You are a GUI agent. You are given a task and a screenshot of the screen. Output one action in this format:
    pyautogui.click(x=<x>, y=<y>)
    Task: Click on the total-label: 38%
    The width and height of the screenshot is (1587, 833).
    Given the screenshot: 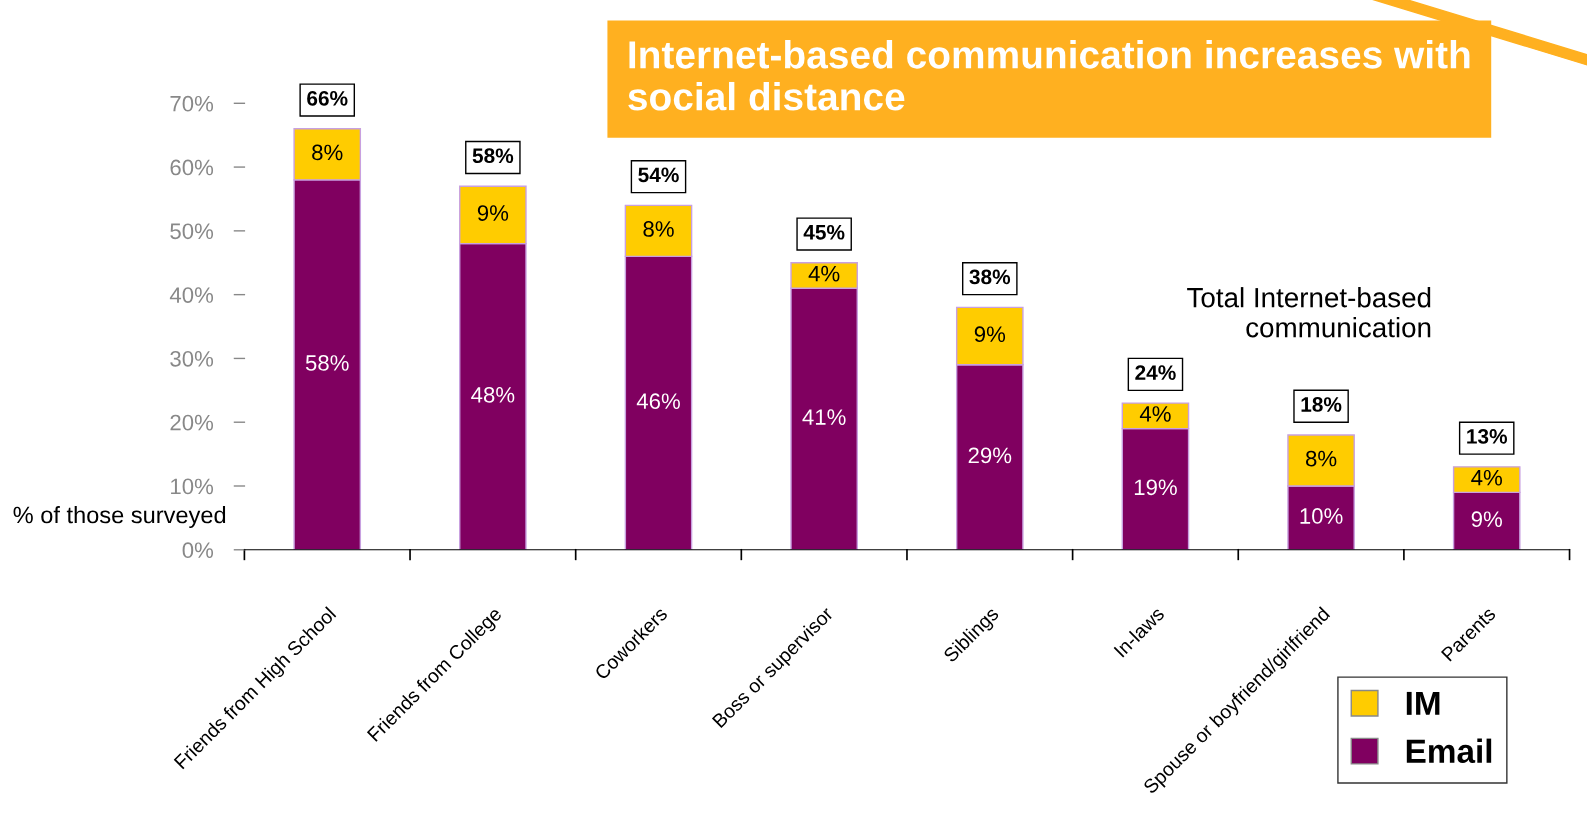 What is the action you would take?
    pyautogui.click(x=990, y=277)
    